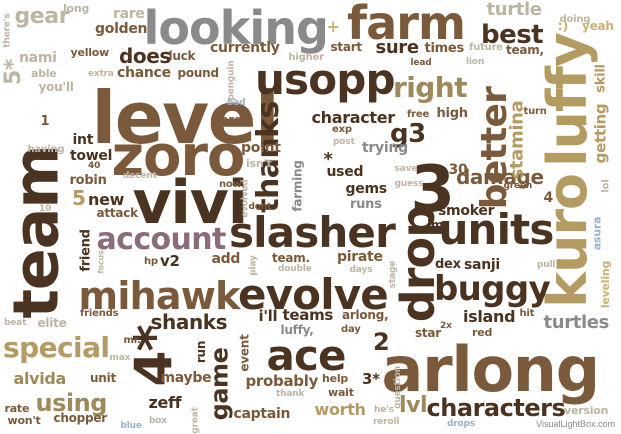  I want to click on word-youll: you'll, so click(56, 87).